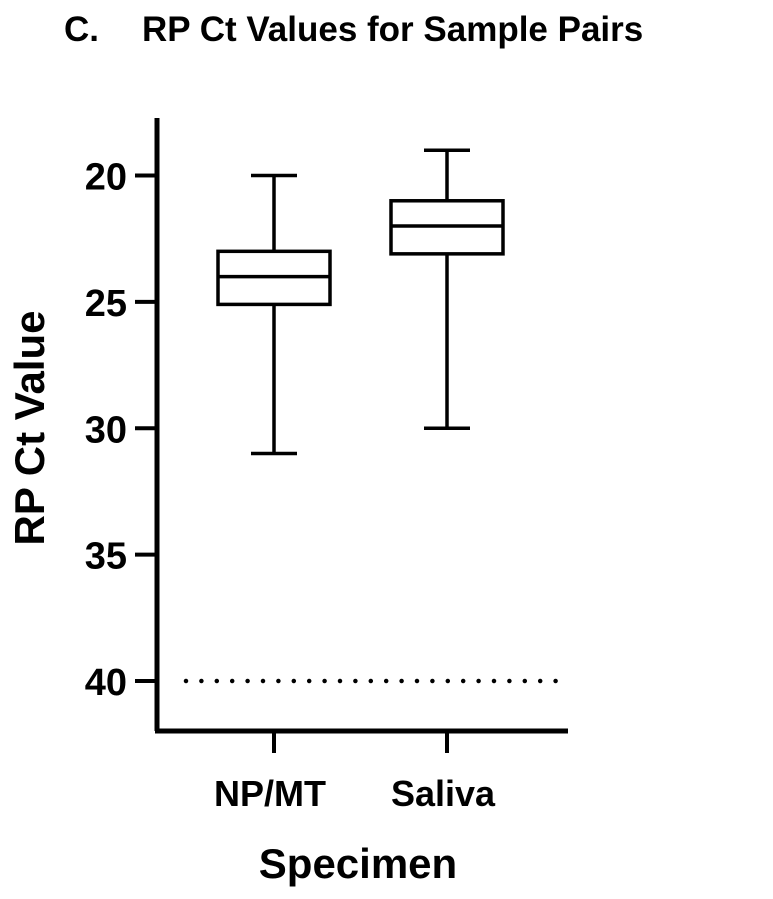 Image resolution: width=773 pixels, height=899 pixels. I want to click on box-saliva, so click(447, 289).